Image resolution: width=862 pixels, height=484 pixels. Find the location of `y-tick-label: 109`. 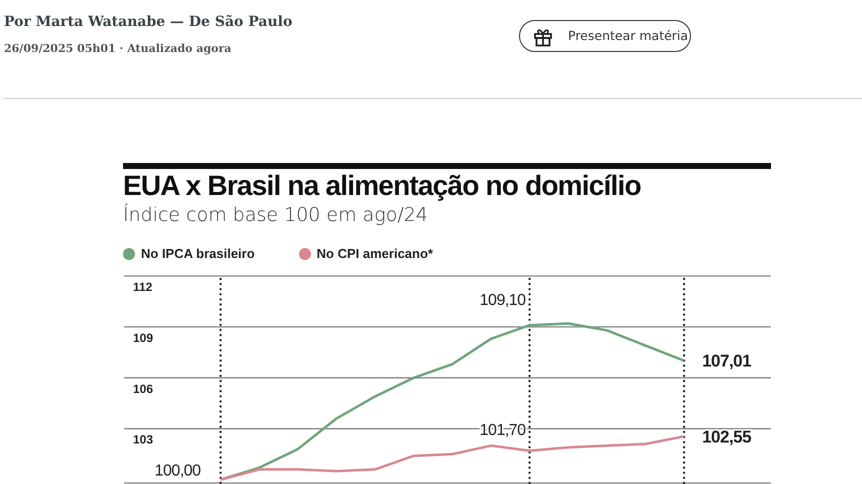

y-tick-label: 109 is located at coordinates (143, 337).